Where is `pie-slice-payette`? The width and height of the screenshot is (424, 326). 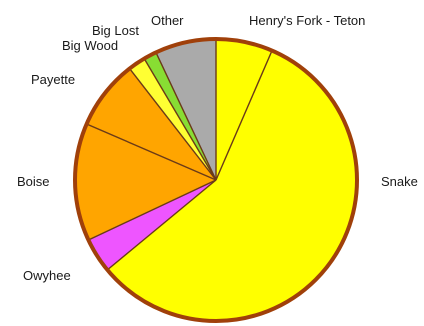
pie-slice-payette is located at coordinates (151, 124).